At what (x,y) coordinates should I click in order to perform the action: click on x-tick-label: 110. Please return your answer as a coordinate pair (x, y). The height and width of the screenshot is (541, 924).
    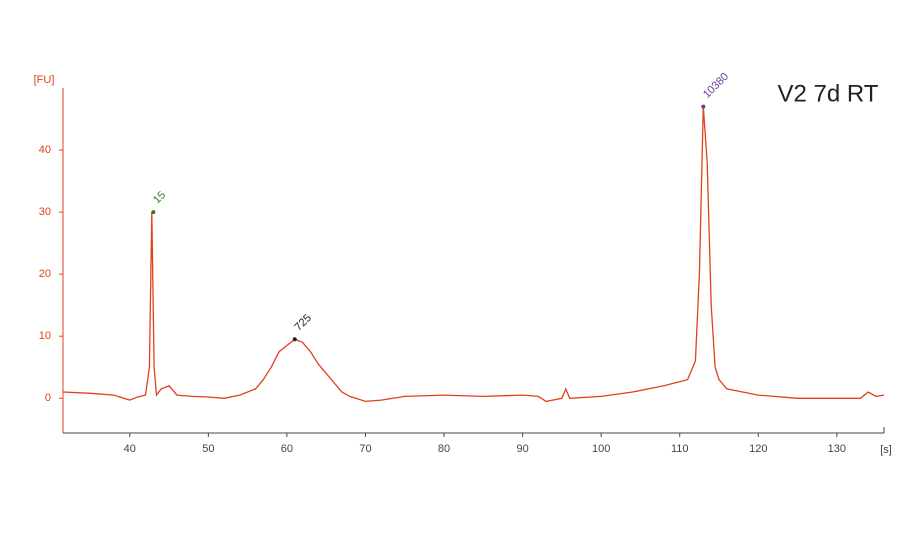
    Looking at the image, I should click on (680, 449).